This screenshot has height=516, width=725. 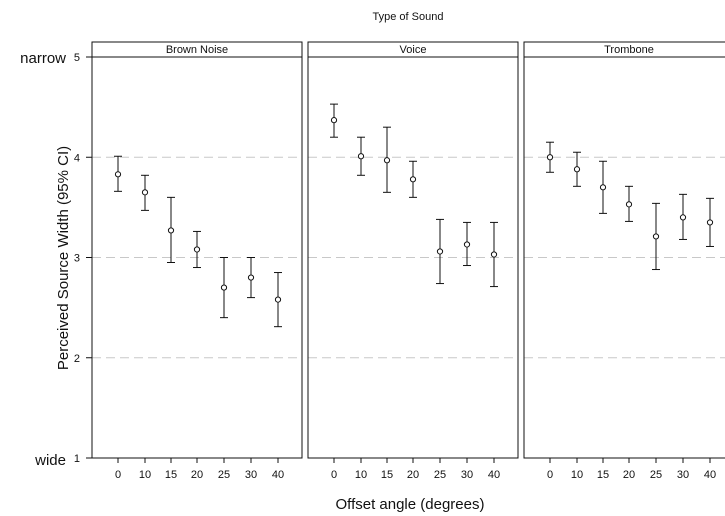 I want to click on facet-title: Type of Sound, so click(x=408, y=17).